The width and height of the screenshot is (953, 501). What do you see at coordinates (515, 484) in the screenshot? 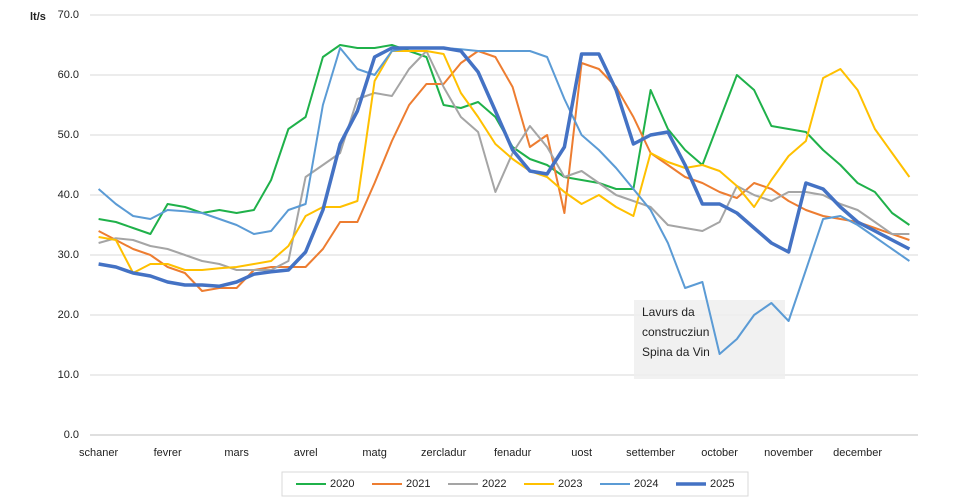
I see `legend-box` at bounding box center [515, 484].